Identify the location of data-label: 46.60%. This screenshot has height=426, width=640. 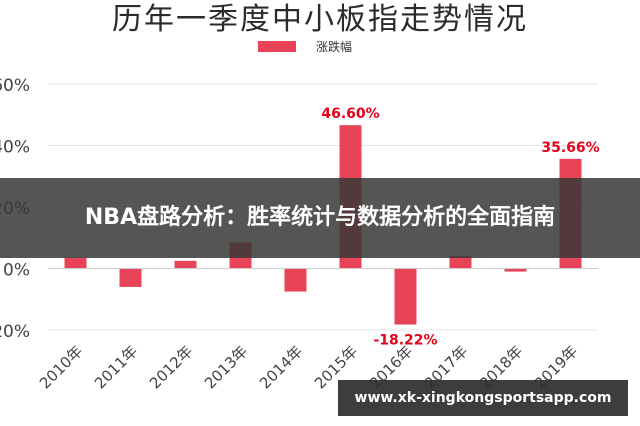
(350, 114).